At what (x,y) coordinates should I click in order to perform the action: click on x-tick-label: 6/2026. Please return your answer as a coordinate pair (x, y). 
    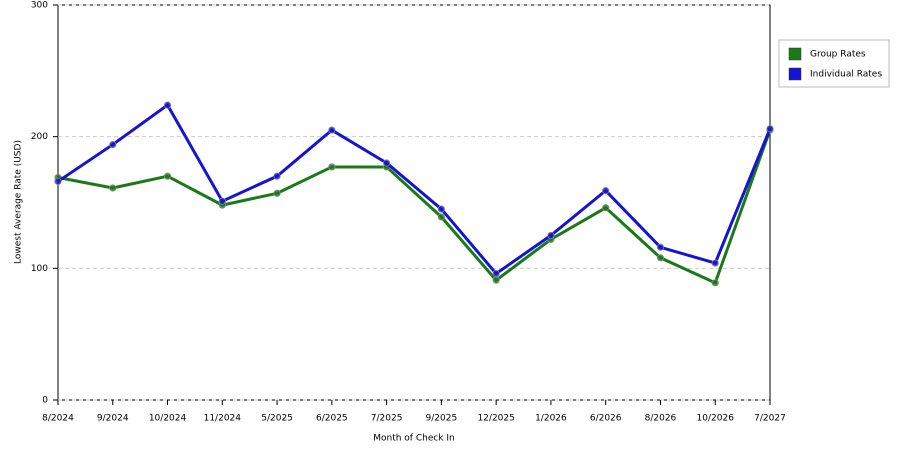
    Looking at the image, I should click on (606, 419).